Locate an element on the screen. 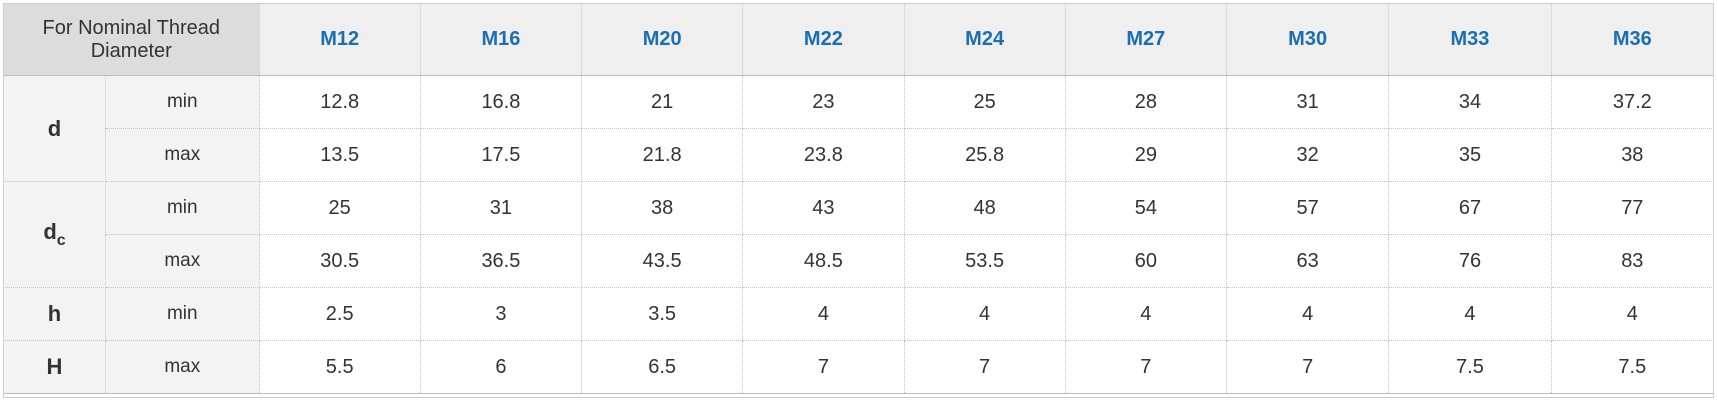 Image resolution: width=1717 pixels, height=401 pixels. table-cell: 28 is located at coordinates (1145, 102).